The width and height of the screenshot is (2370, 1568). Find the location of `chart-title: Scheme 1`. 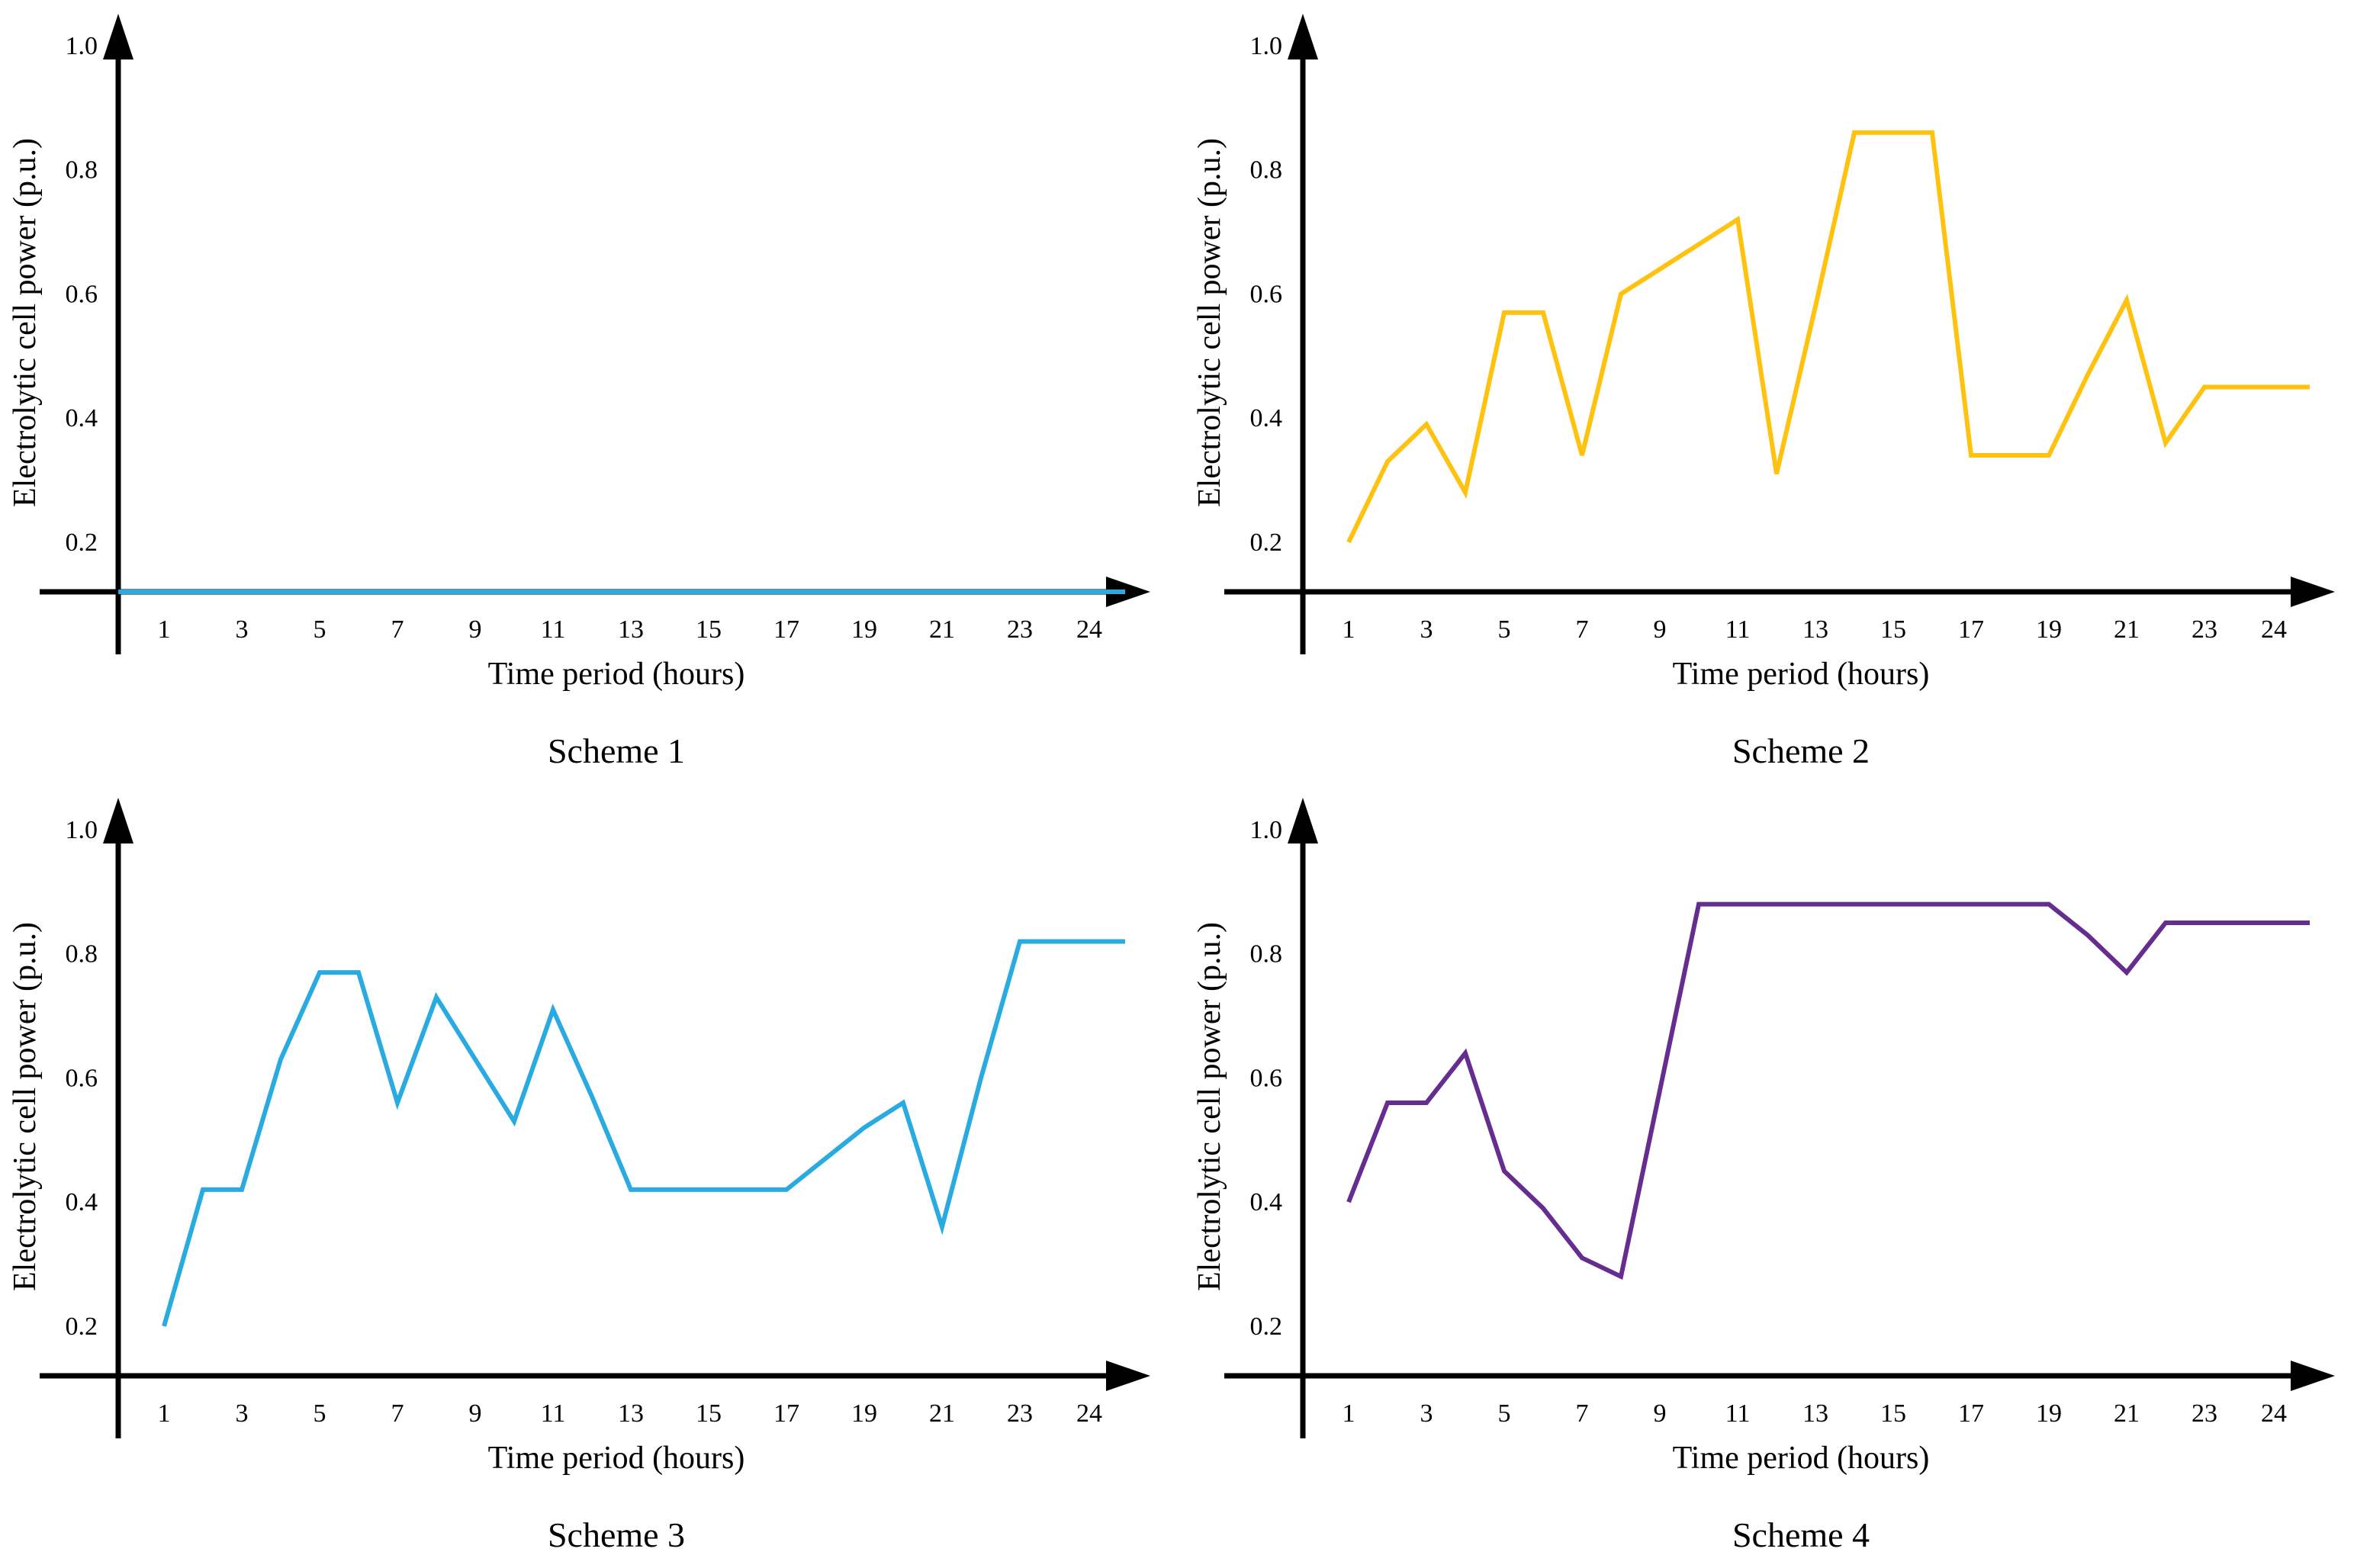

chart-title: Scheme 1 is located at coordinates (616, 750).